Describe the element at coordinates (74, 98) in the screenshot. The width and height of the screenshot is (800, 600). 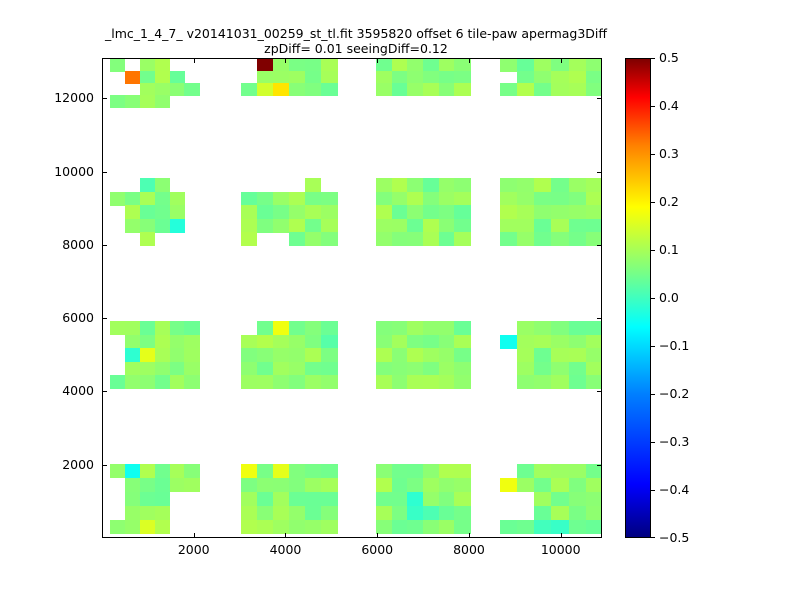
I see `y-axis-tick-label: 12000` at that location.